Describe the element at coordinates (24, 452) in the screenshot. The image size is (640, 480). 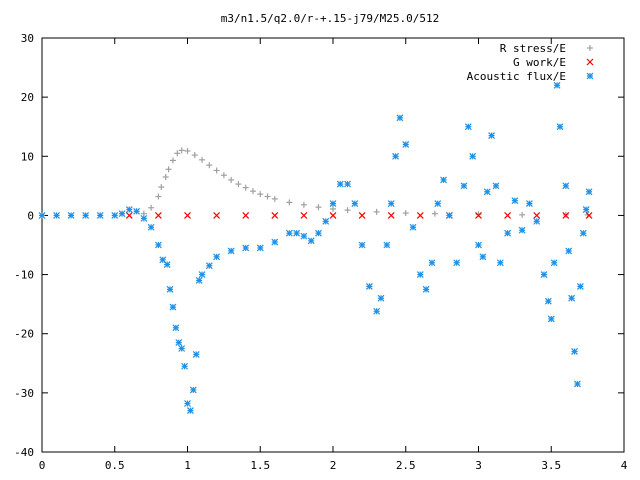
I see `y-tick-label: -40` at that location.